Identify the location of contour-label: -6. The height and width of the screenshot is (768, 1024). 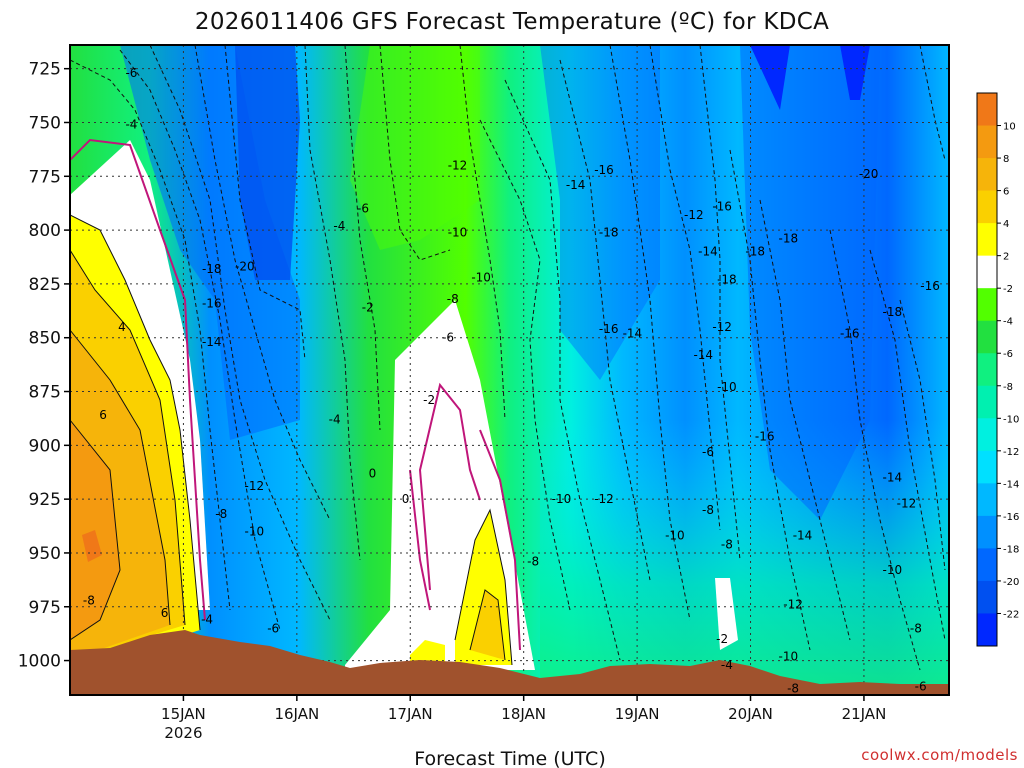
(131, 73).